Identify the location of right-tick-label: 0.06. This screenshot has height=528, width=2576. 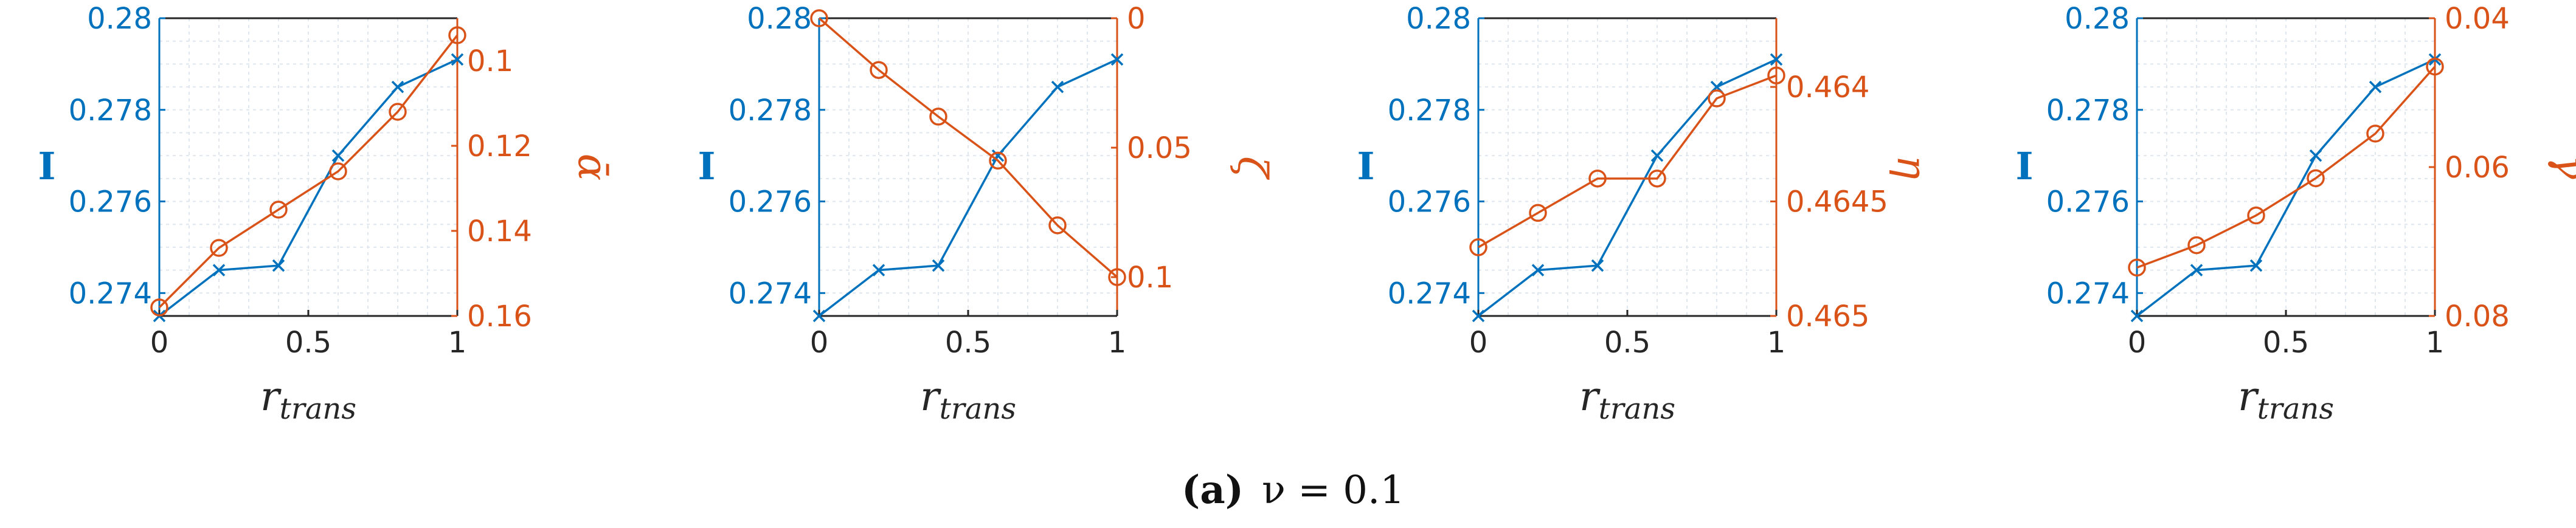
(2477, 168).